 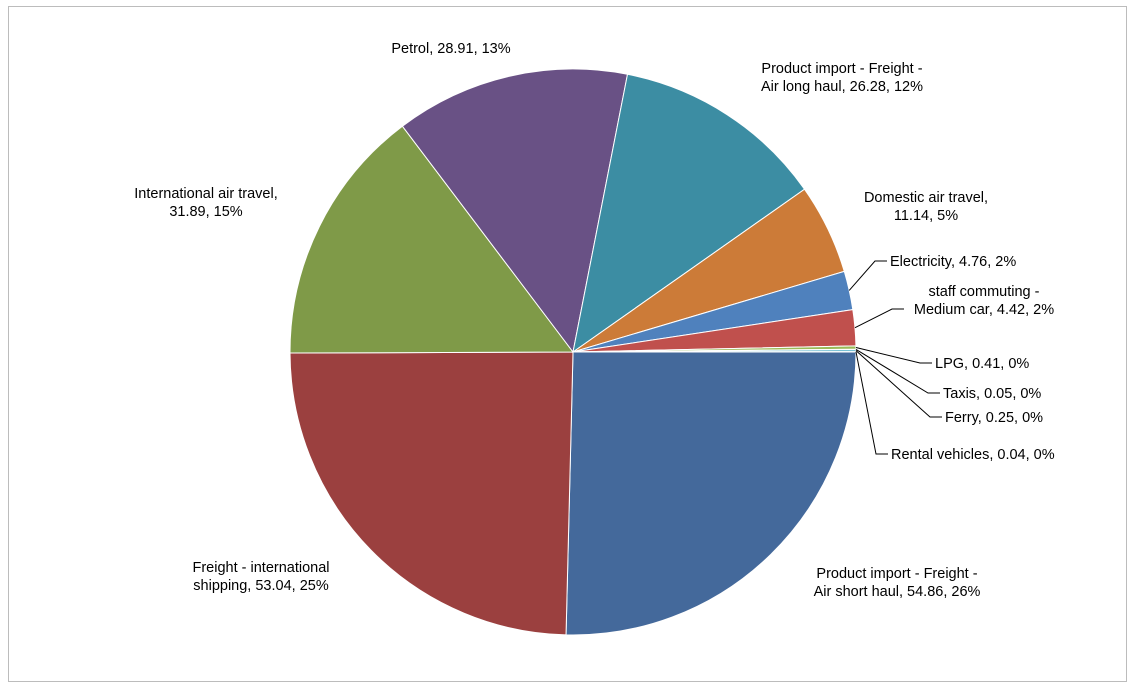 I want to click on data-label-line: Air short haul, 54.86, 26%, so click(x=897, y=592).